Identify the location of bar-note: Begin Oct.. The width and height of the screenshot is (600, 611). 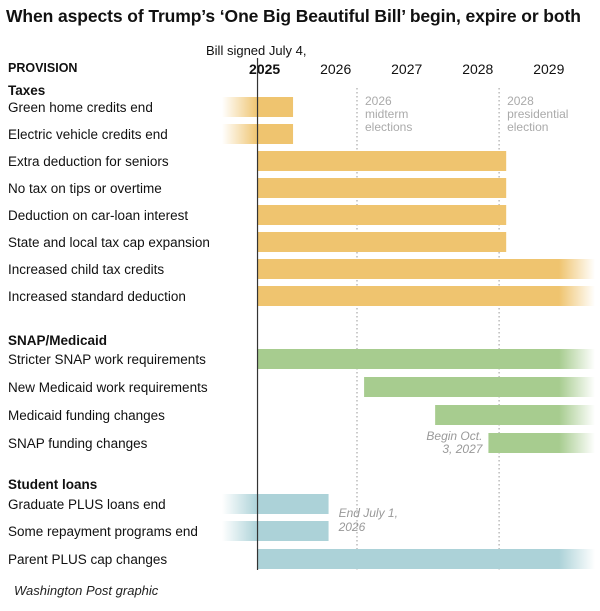
(454, 436).